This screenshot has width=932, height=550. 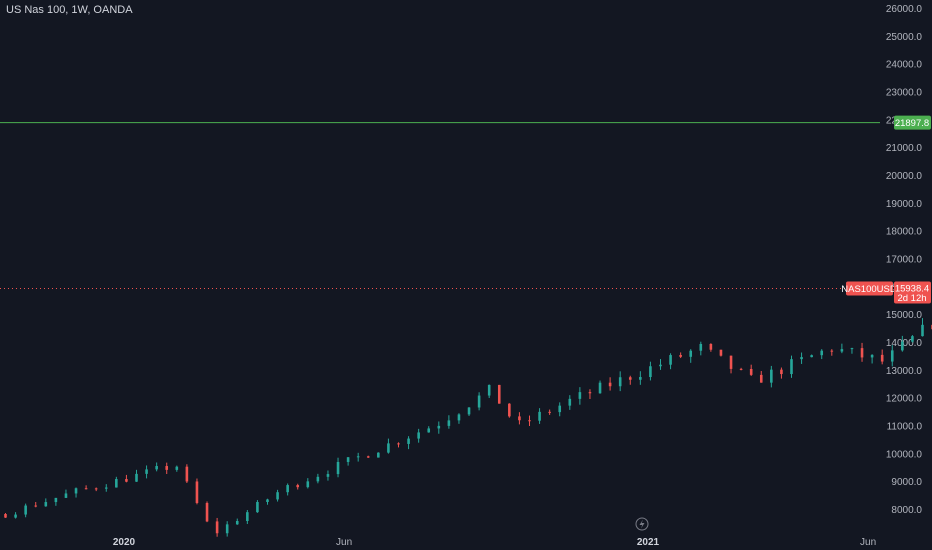 I want to click on y-tick-label: 19000.0, so click(x=904, y=204).